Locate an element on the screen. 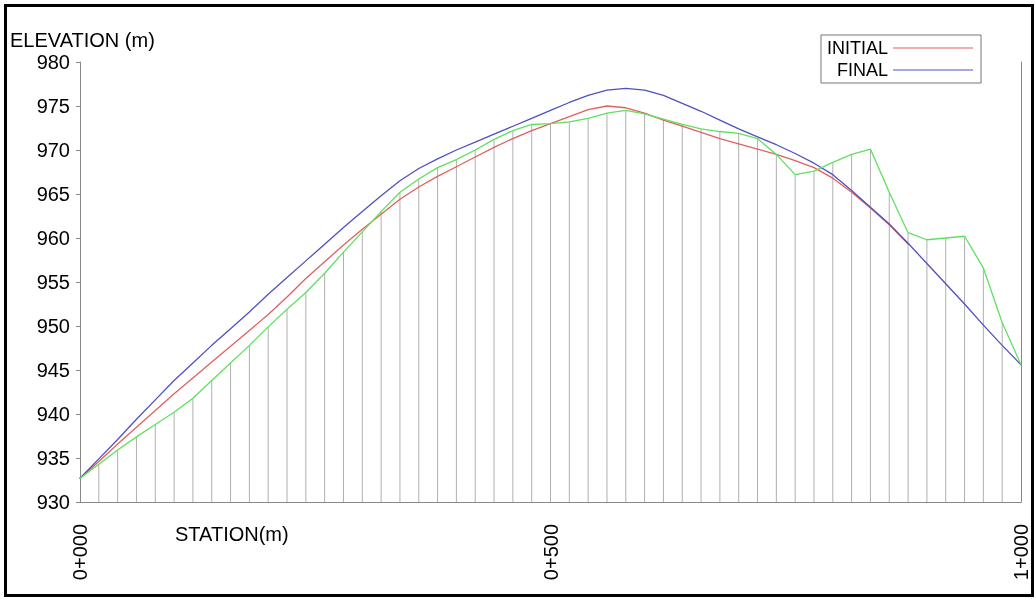 The width and height of the screenshot is (1036, 599). x-axis-title: STATION(m) is located at coordinates (232, 534).